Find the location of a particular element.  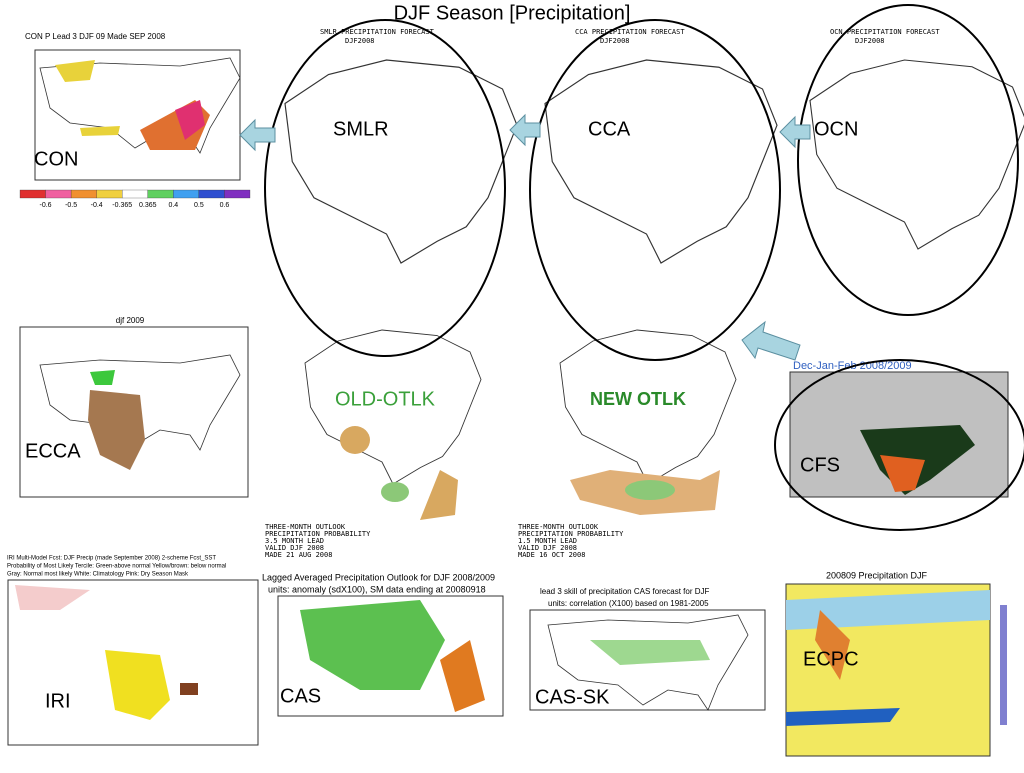

panel-label: CON is located at coordinates (56, 159).